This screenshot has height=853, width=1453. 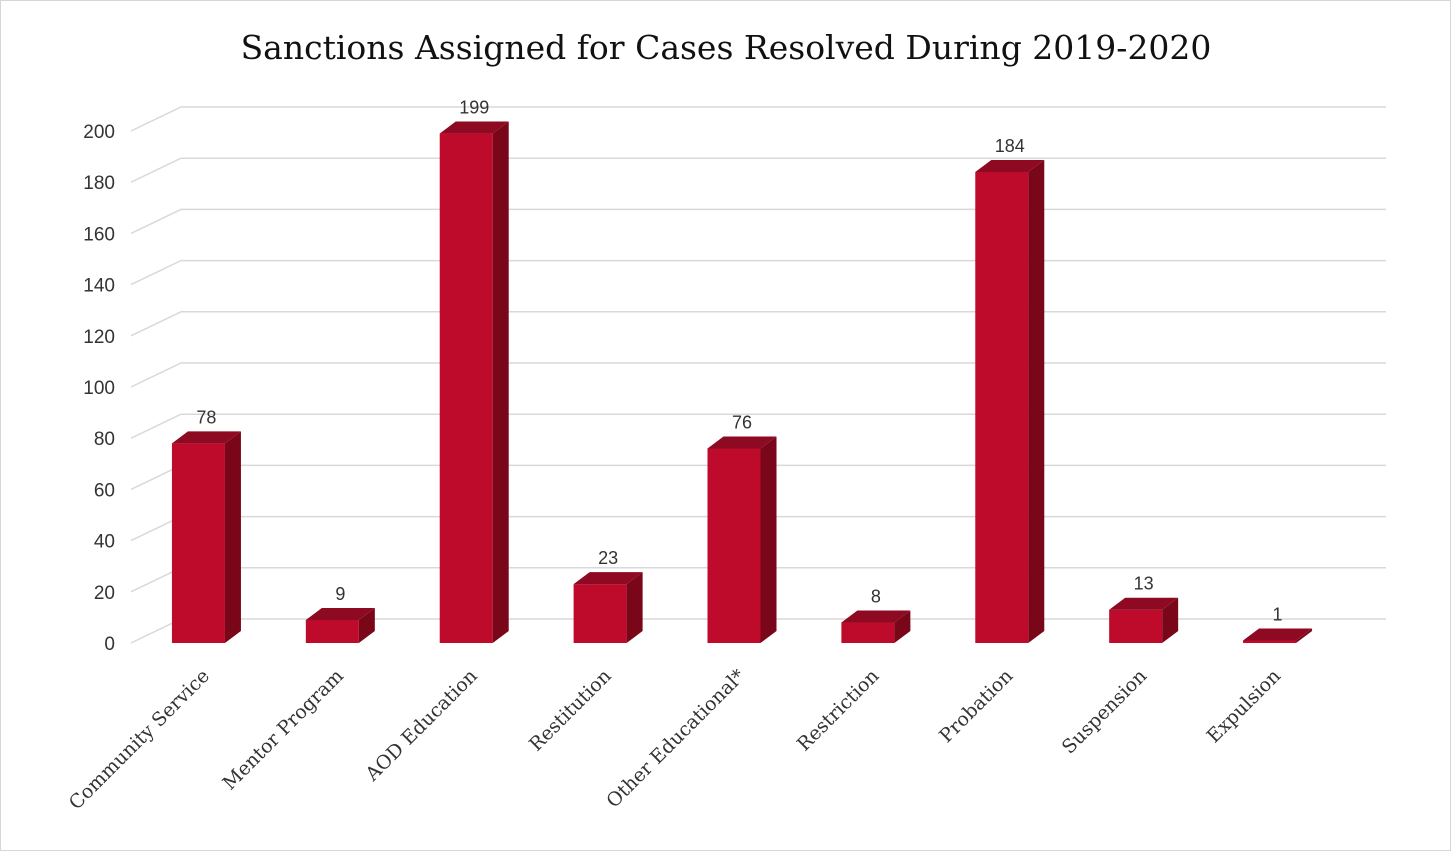 What do you see at coordinates (838, 710) in the screenshot?
I see `x-tick-label: Restriction` at bounding box center [838, 710].